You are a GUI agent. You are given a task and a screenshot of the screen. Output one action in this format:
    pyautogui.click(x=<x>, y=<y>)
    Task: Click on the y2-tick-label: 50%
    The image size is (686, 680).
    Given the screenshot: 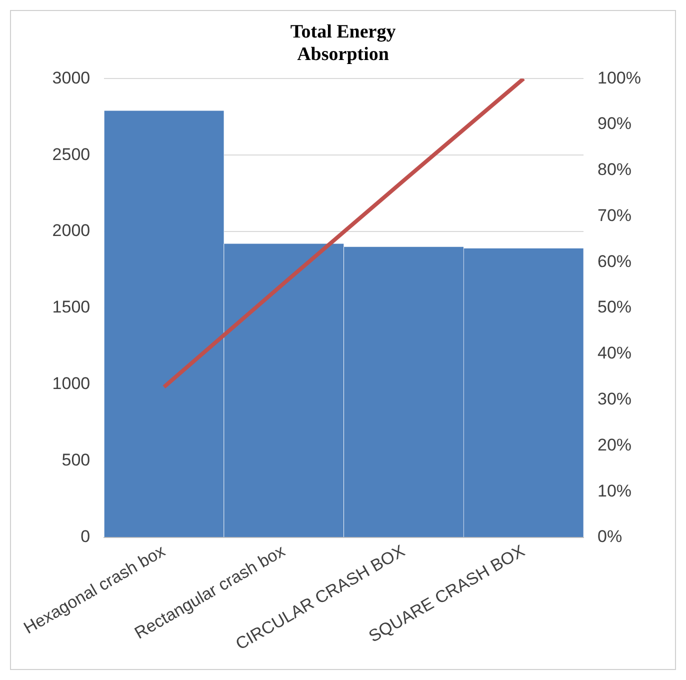 What is the action you would take?
    pyautogui.click(x=615, y=307)
    